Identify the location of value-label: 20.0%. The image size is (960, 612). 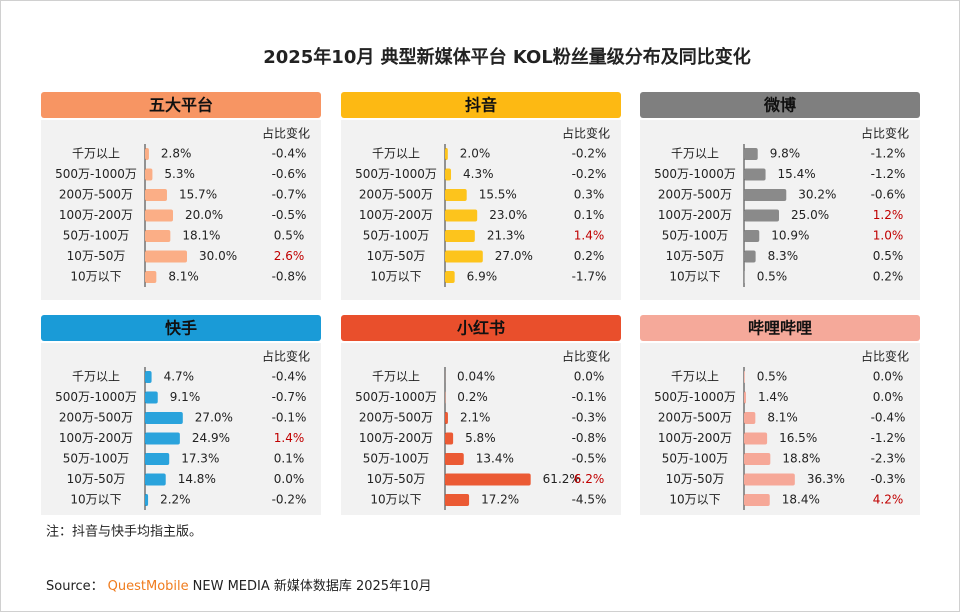
(204, 215).